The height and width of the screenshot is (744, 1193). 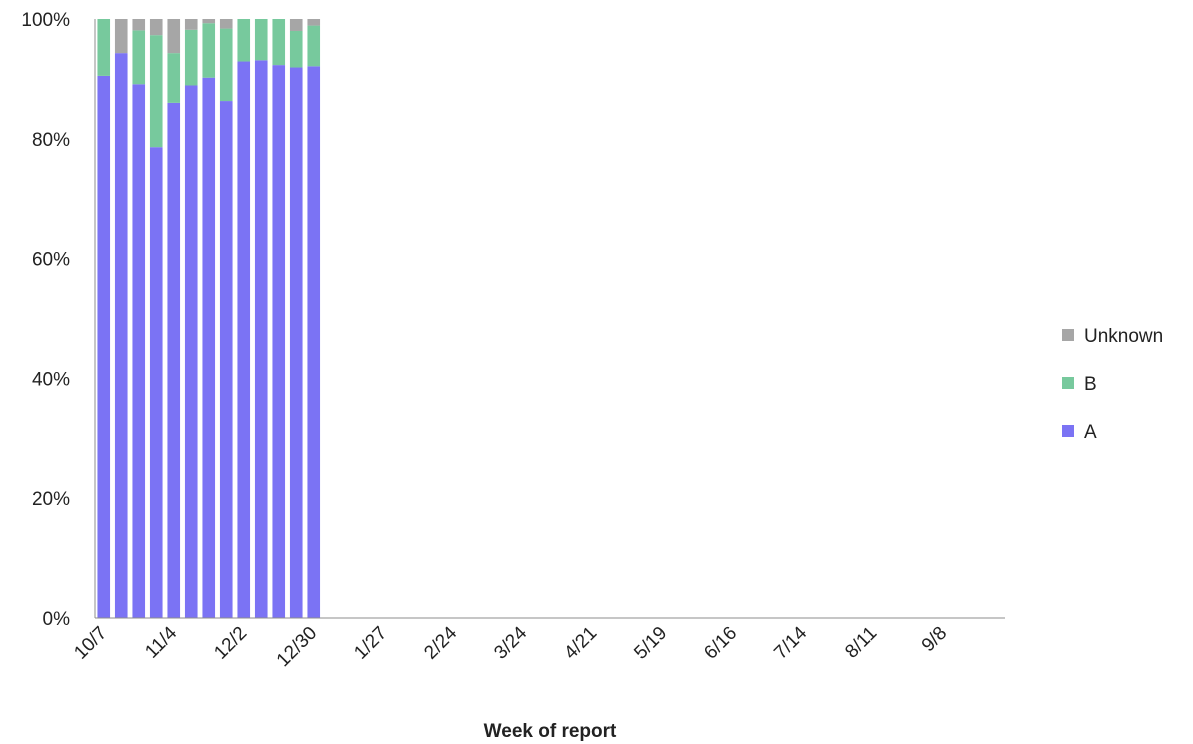 I want to click on x-tick-label: 12/2, so click(x=230, y=643).